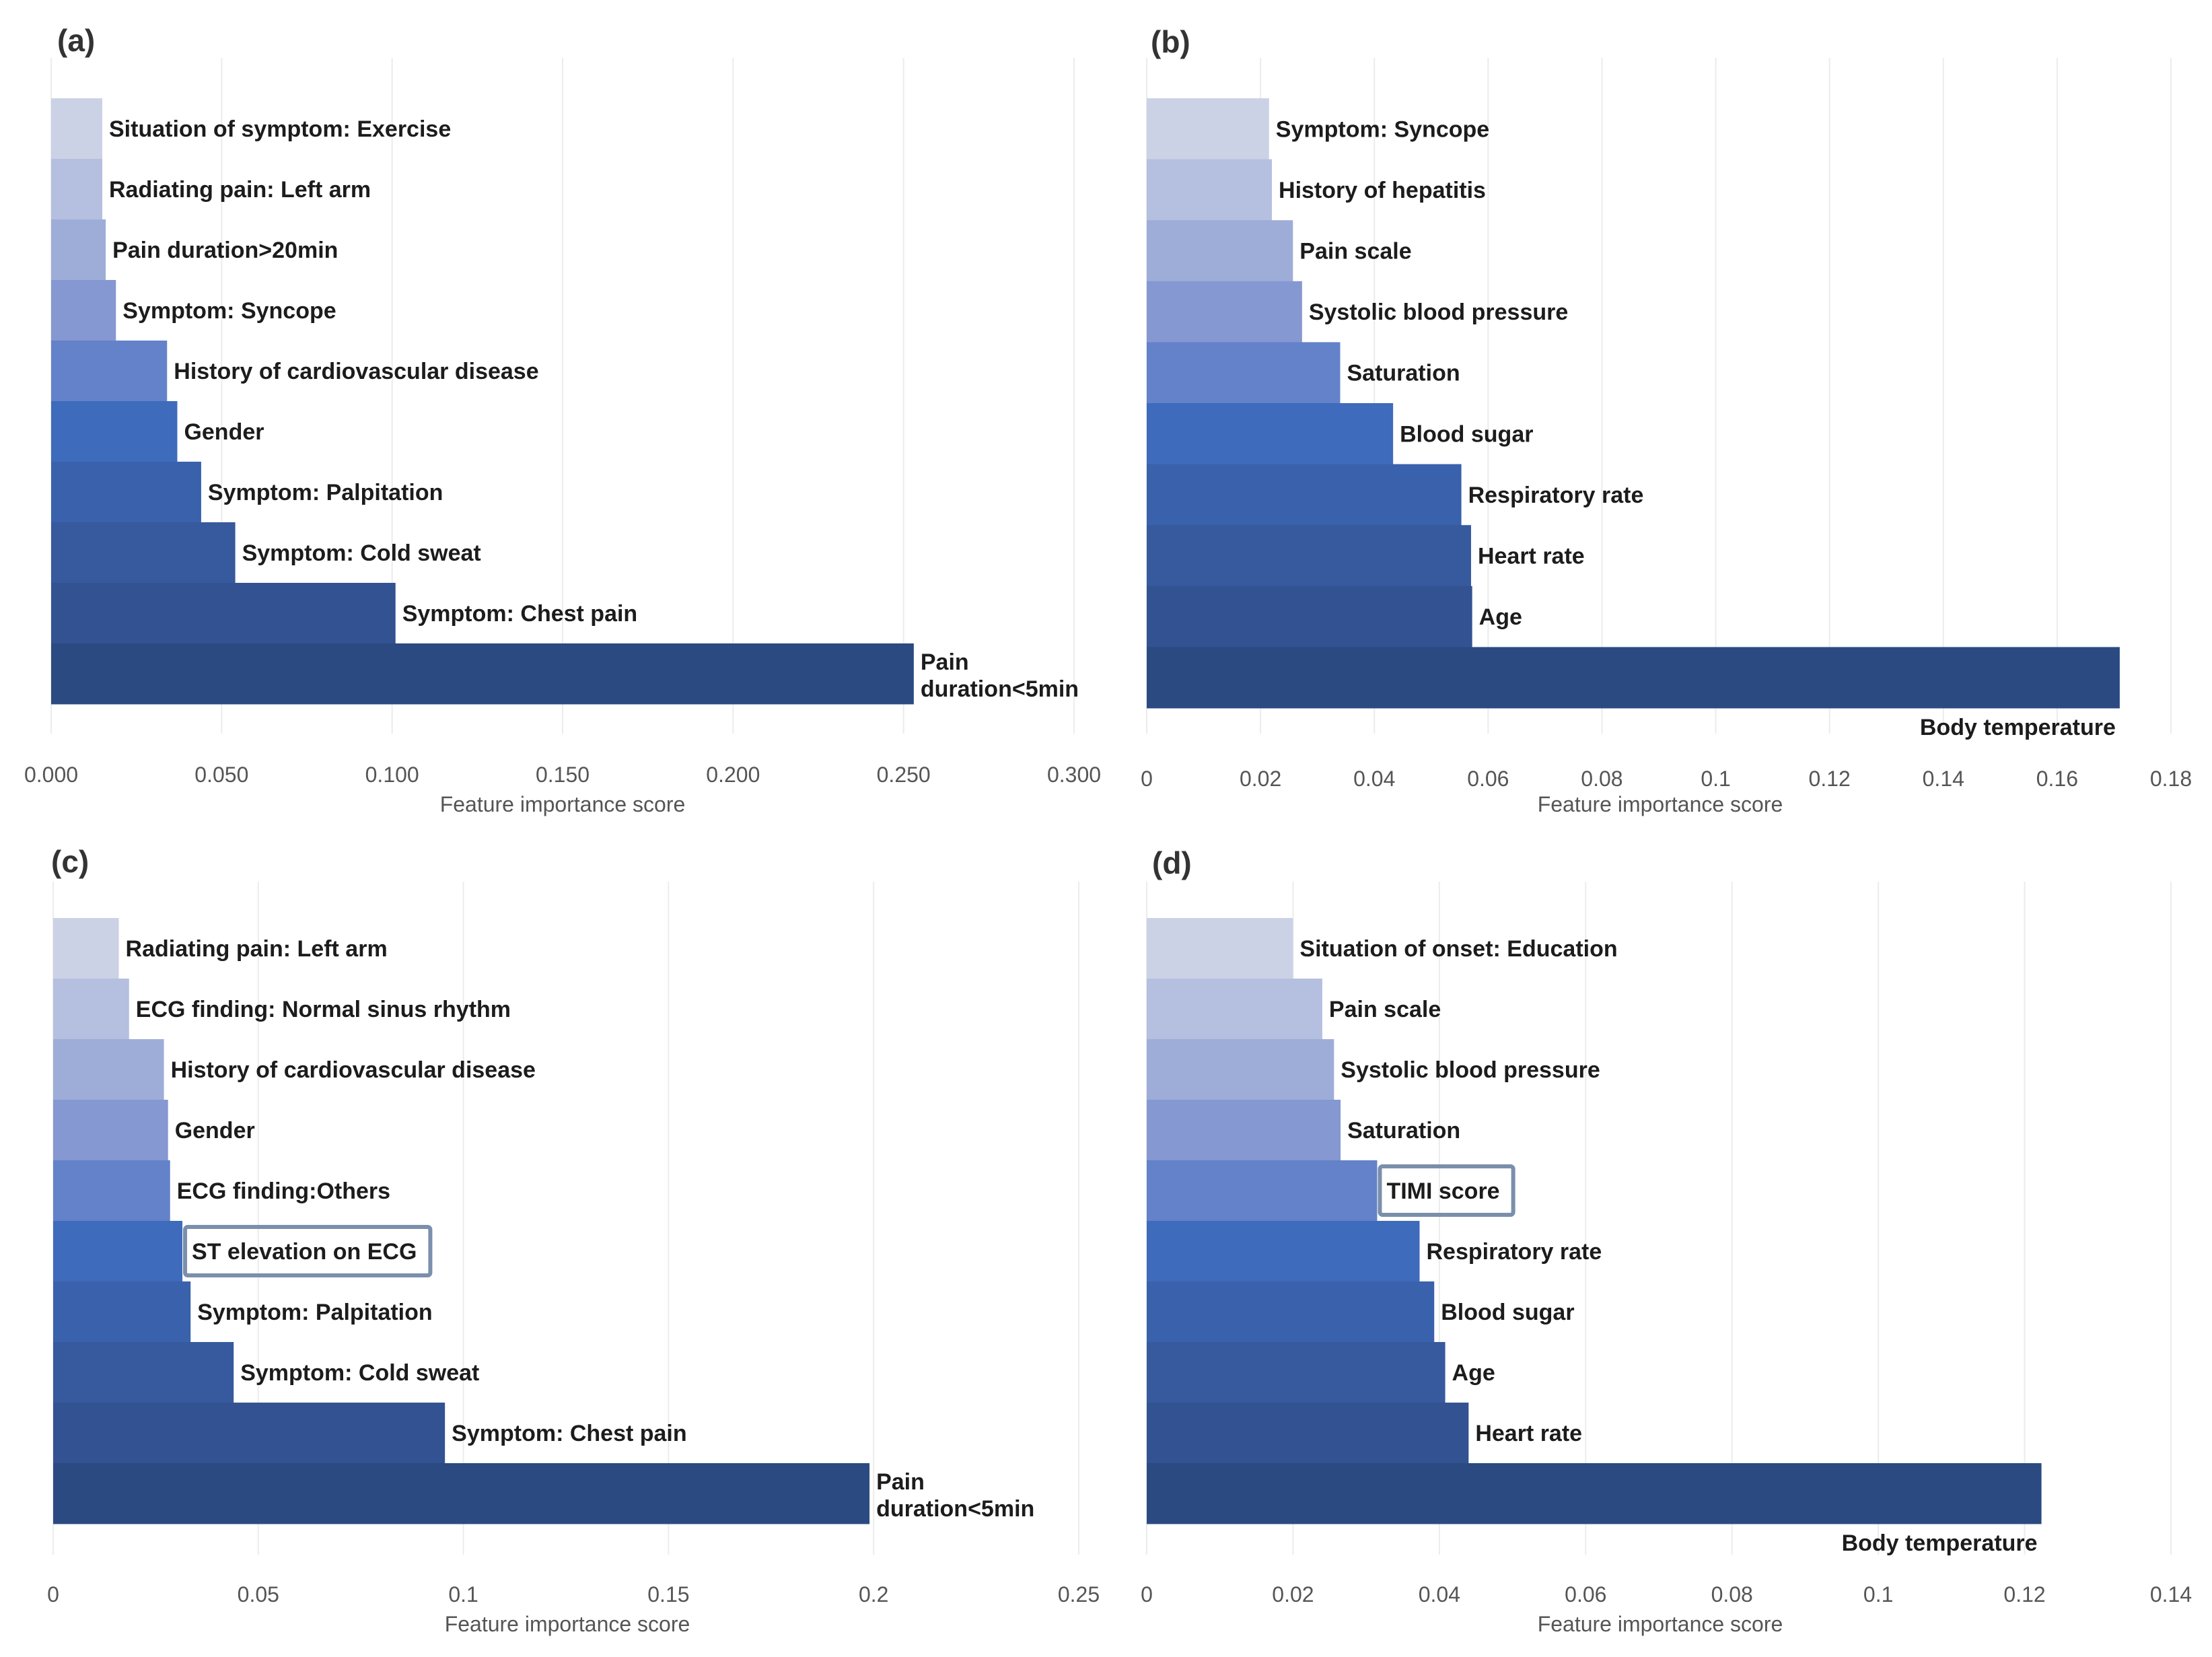  I want to click on panel-b-bar-label: Pain scale, so click(1355, 252).